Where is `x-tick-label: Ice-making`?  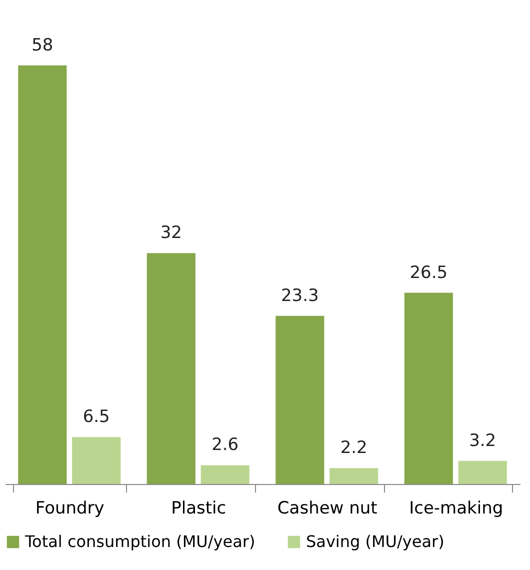 x-tick-label: Ice-making is located at coordinates (456, 508).